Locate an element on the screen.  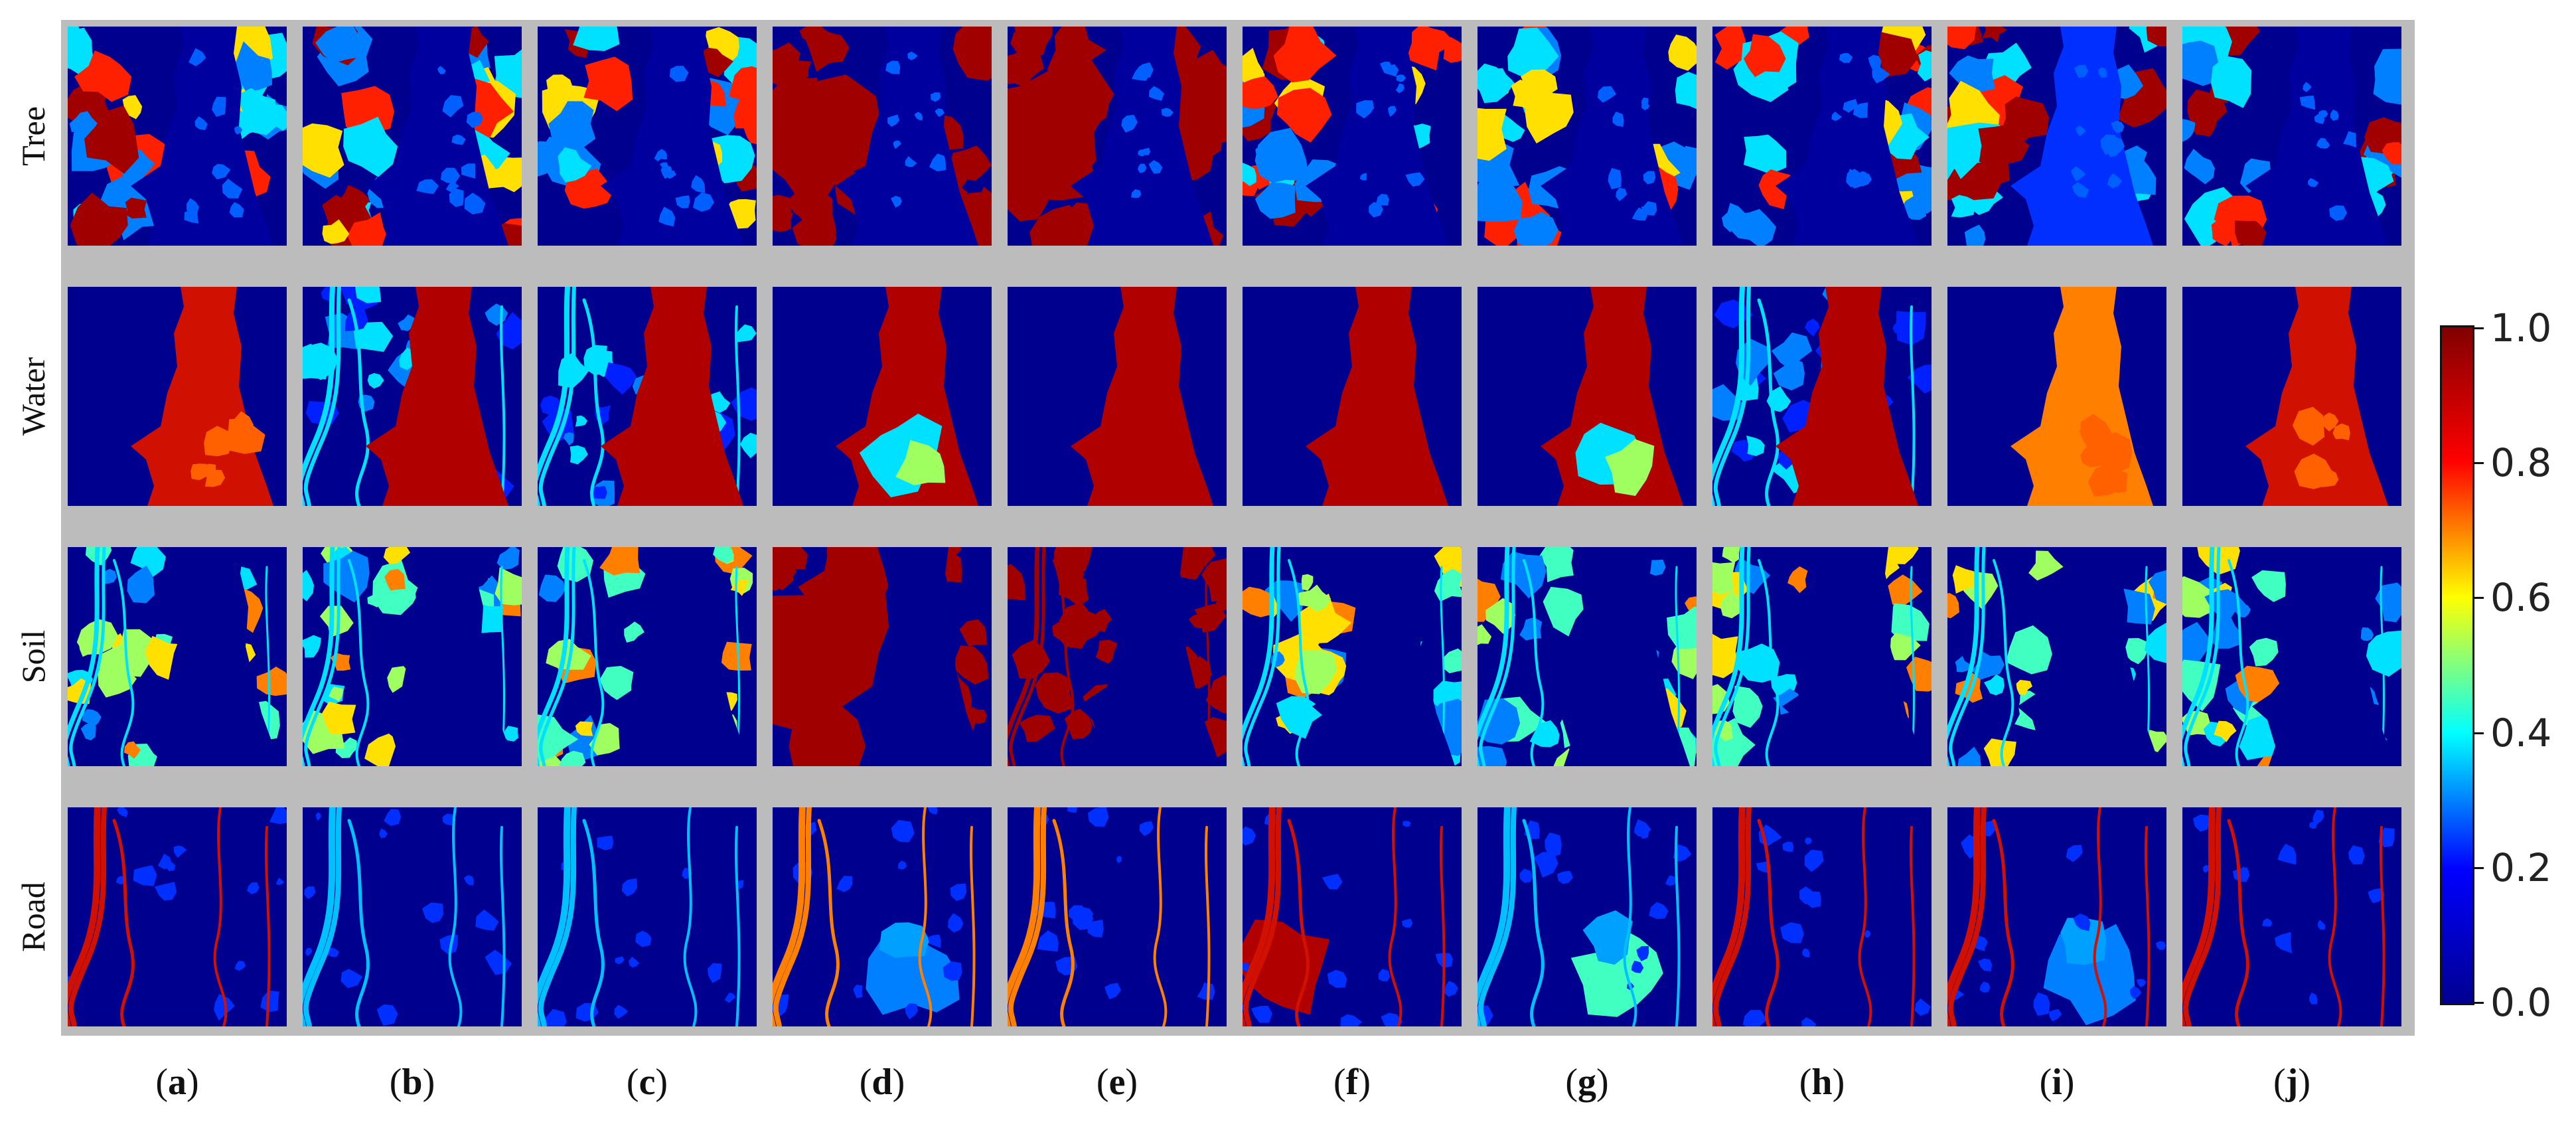
abundance-map-tree-g is located at coordinates (1587, 136).